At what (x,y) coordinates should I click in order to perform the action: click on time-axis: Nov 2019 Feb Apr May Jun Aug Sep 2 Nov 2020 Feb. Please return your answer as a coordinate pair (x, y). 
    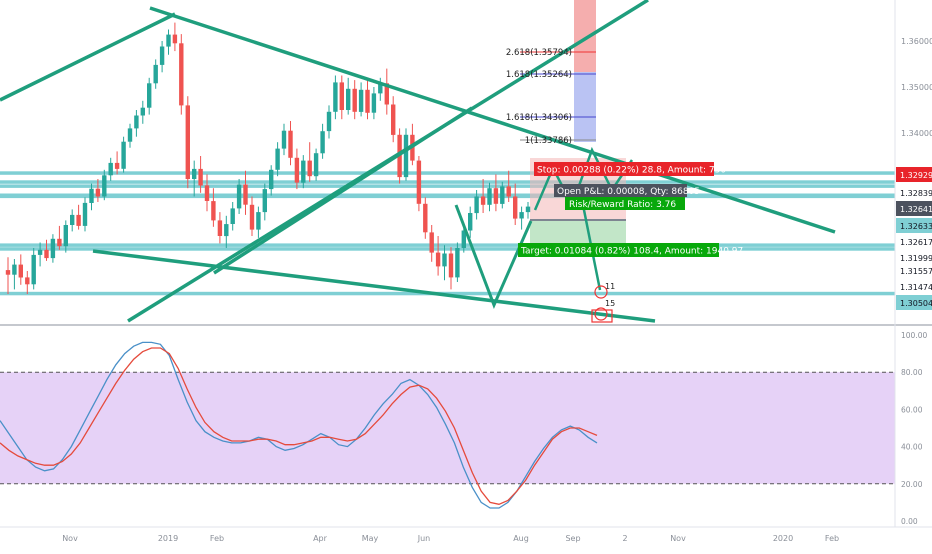
    Looking at the image, I should click on (450, 538).